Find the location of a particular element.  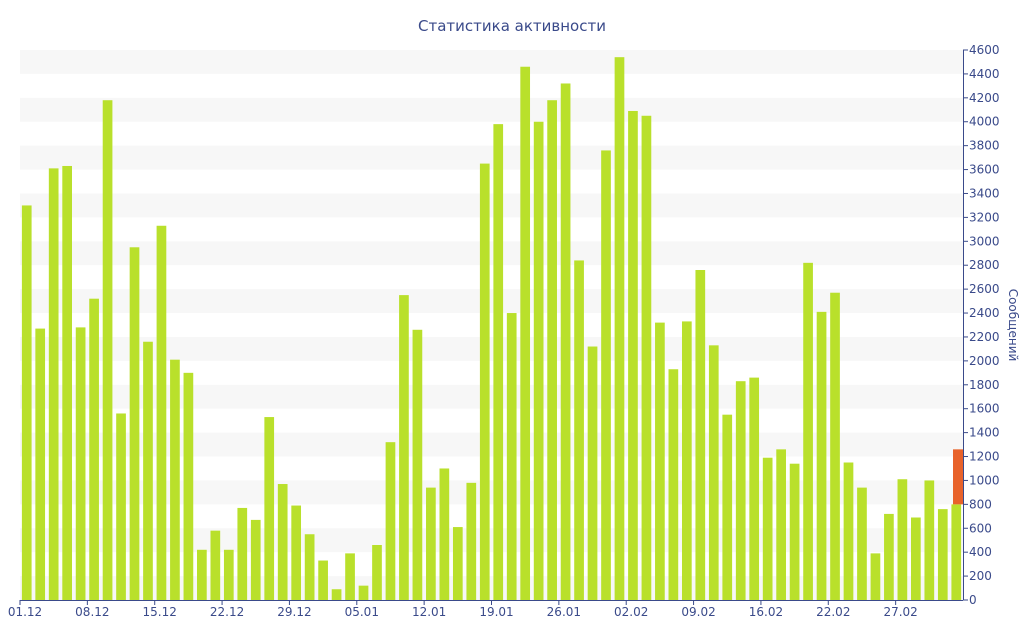

y-tick-label: 4600 is located at coordinates (984, 50).